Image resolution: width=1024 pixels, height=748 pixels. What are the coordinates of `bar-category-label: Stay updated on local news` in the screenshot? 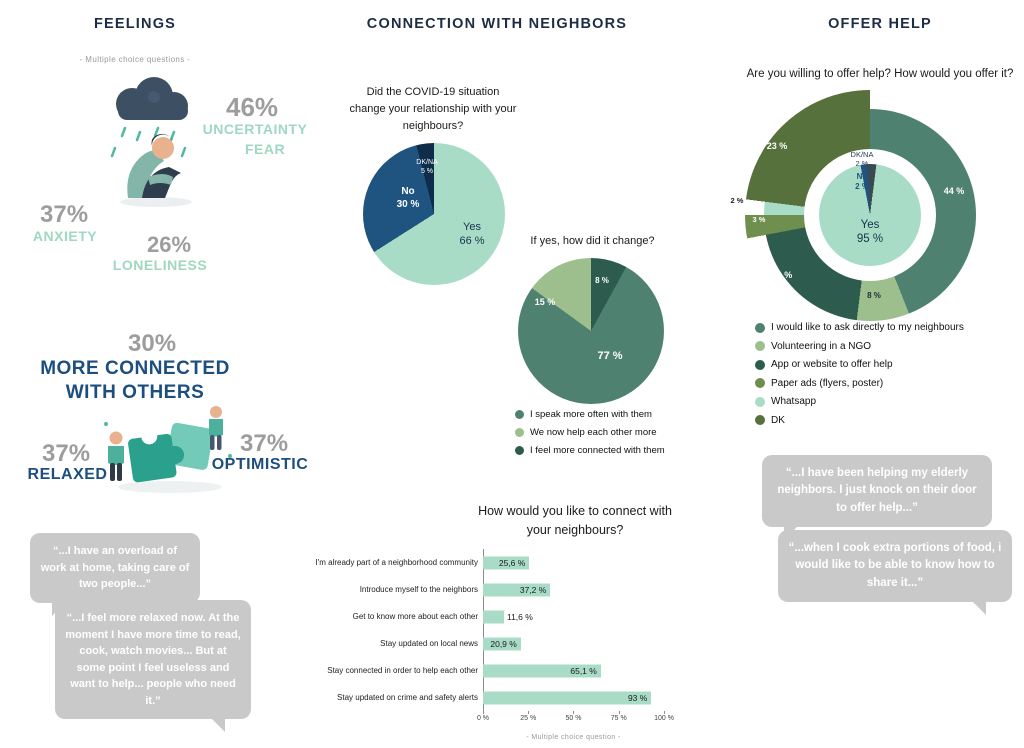 It's located at (429, 643).